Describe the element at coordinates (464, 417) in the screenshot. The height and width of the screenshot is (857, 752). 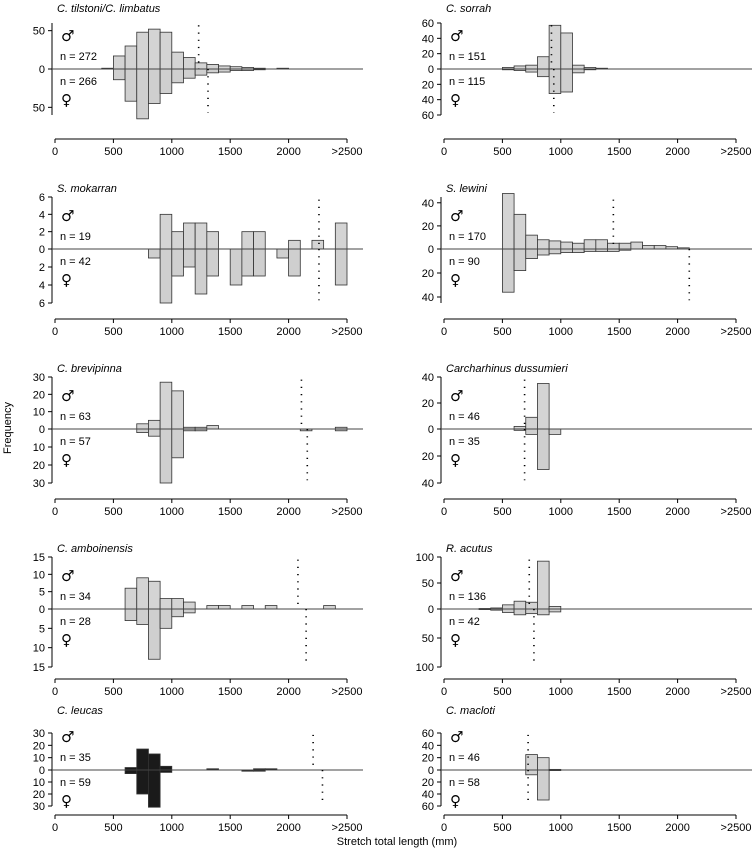
I see `n-label-male: n = 46` at that location.